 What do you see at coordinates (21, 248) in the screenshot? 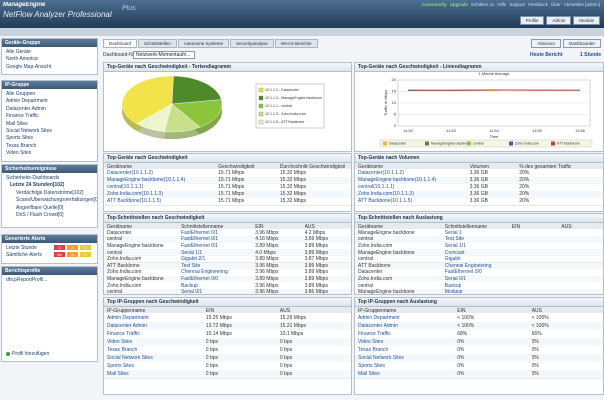
I see `alert-label: Letzte Stunde` at bounding box center [21, 248].